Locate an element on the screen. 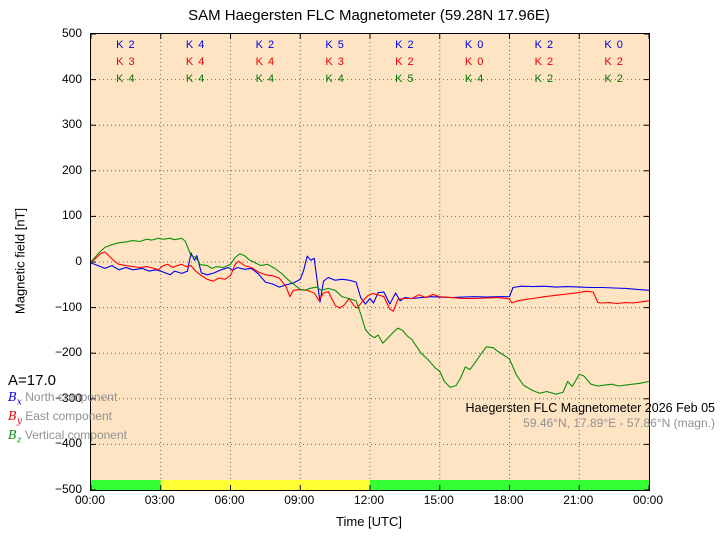 The image size is (720, 540). k-index-label-by-6: K 2 is located at coordinates (544, 62).